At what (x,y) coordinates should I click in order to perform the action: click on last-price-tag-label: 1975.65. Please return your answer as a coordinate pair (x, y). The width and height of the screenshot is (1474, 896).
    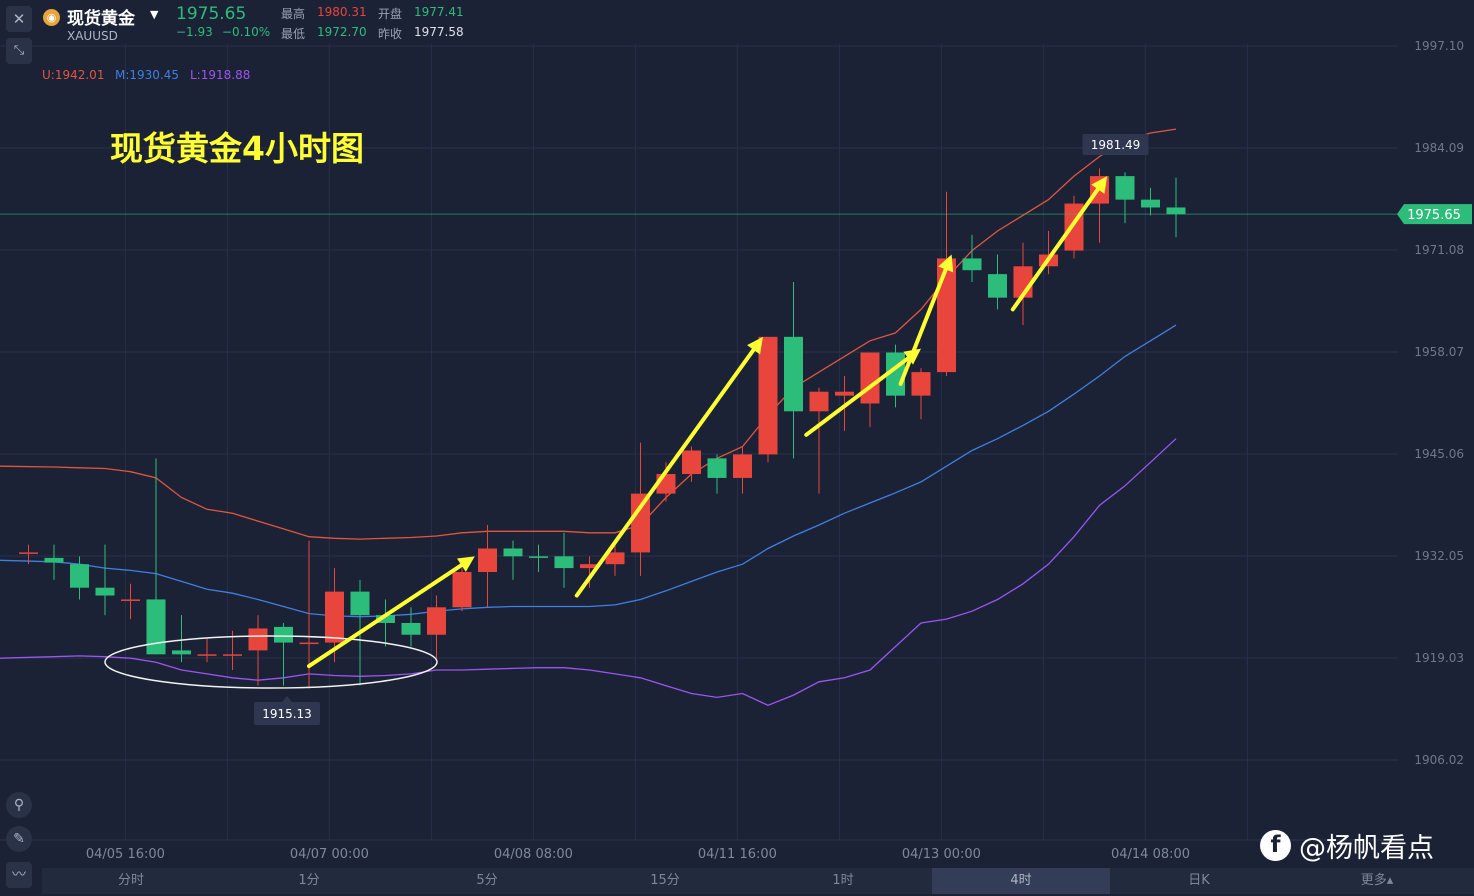
    Looking at the image, I should click on (1434, 215).